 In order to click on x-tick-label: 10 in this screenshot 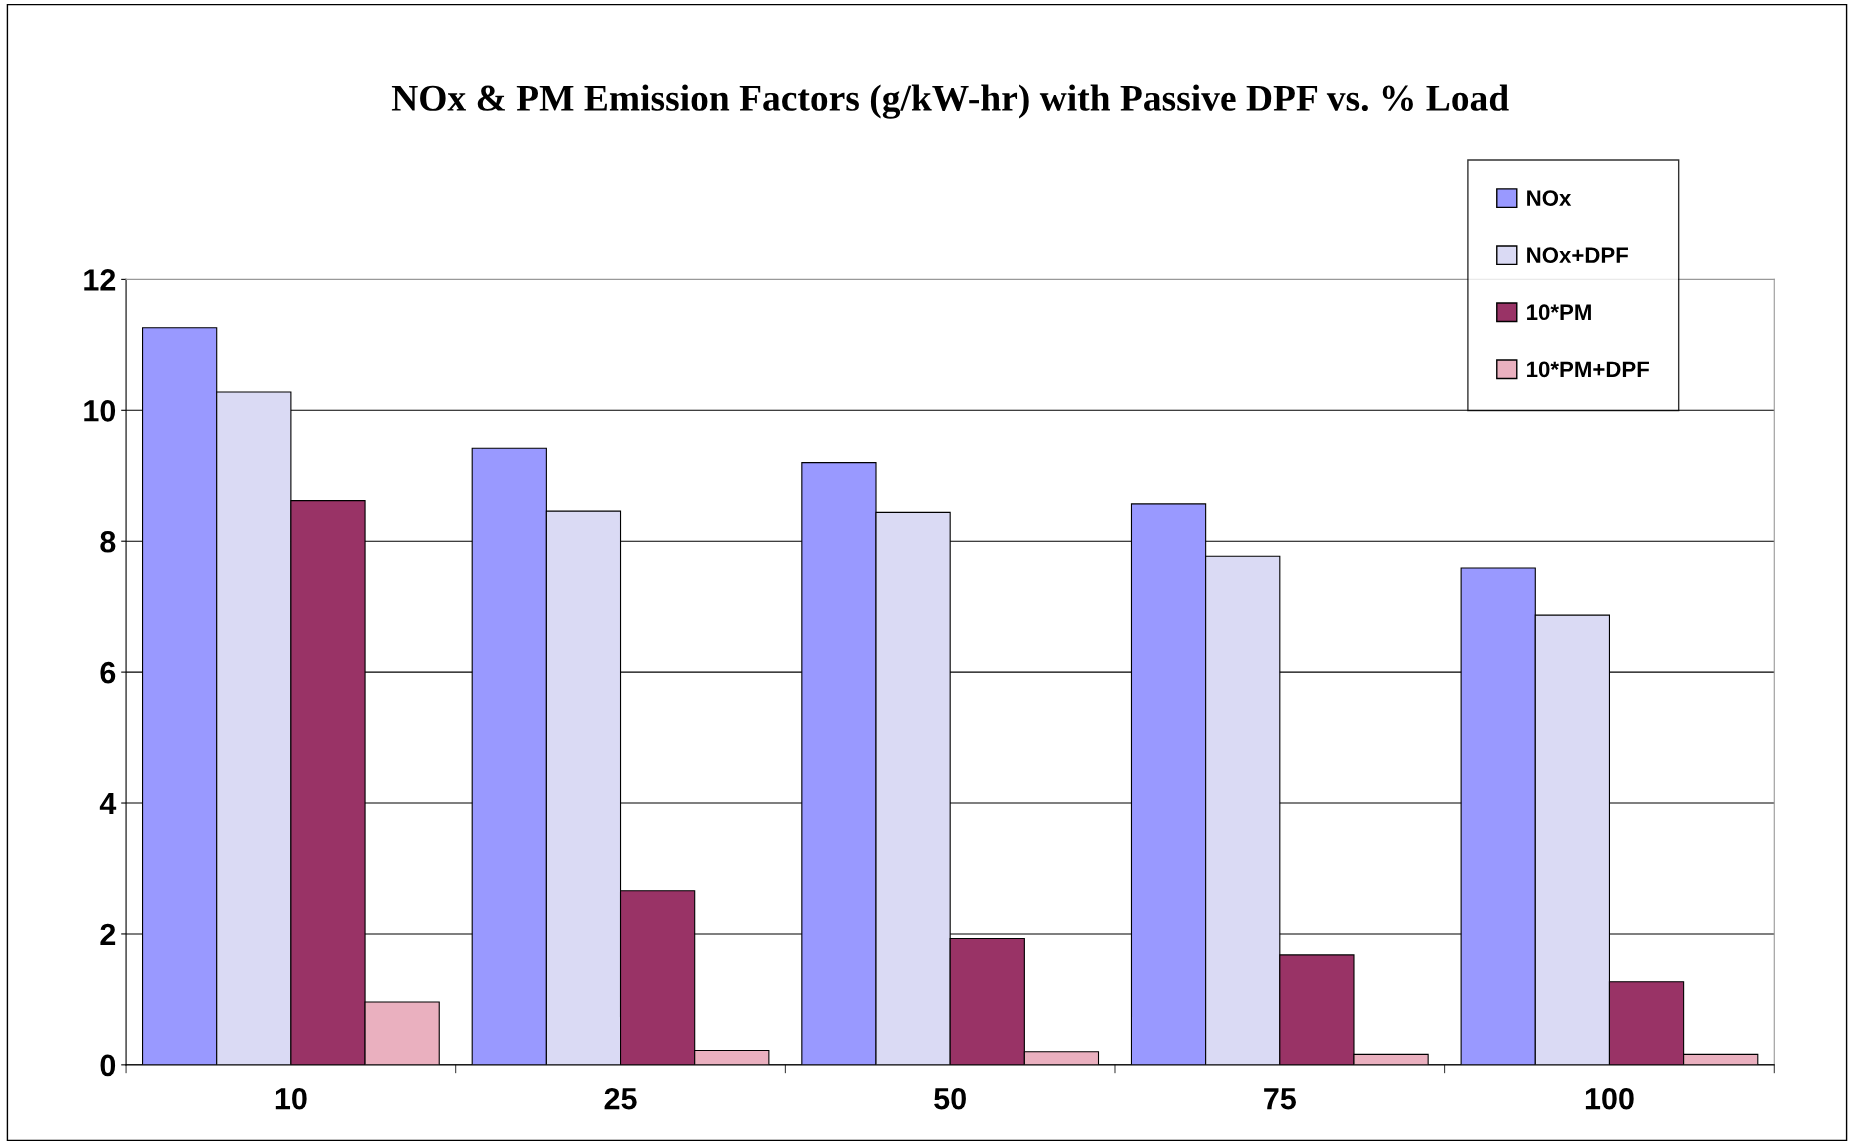, I will do `click(291, 1098)`.